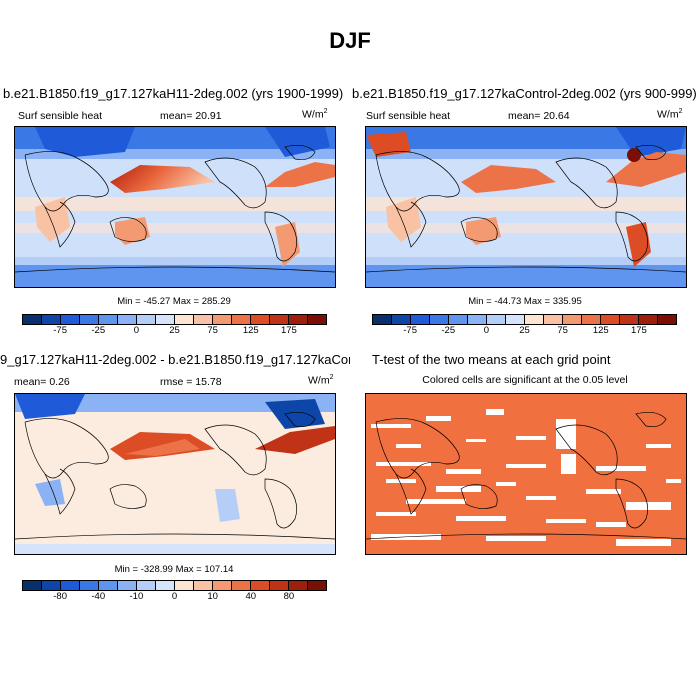 The width and height of the screenshot is (700, 700). What do you see at coordinates (136, 330) in the screenshot?
I see `panel-1-tick: 0` at bounding box center [136, 330].